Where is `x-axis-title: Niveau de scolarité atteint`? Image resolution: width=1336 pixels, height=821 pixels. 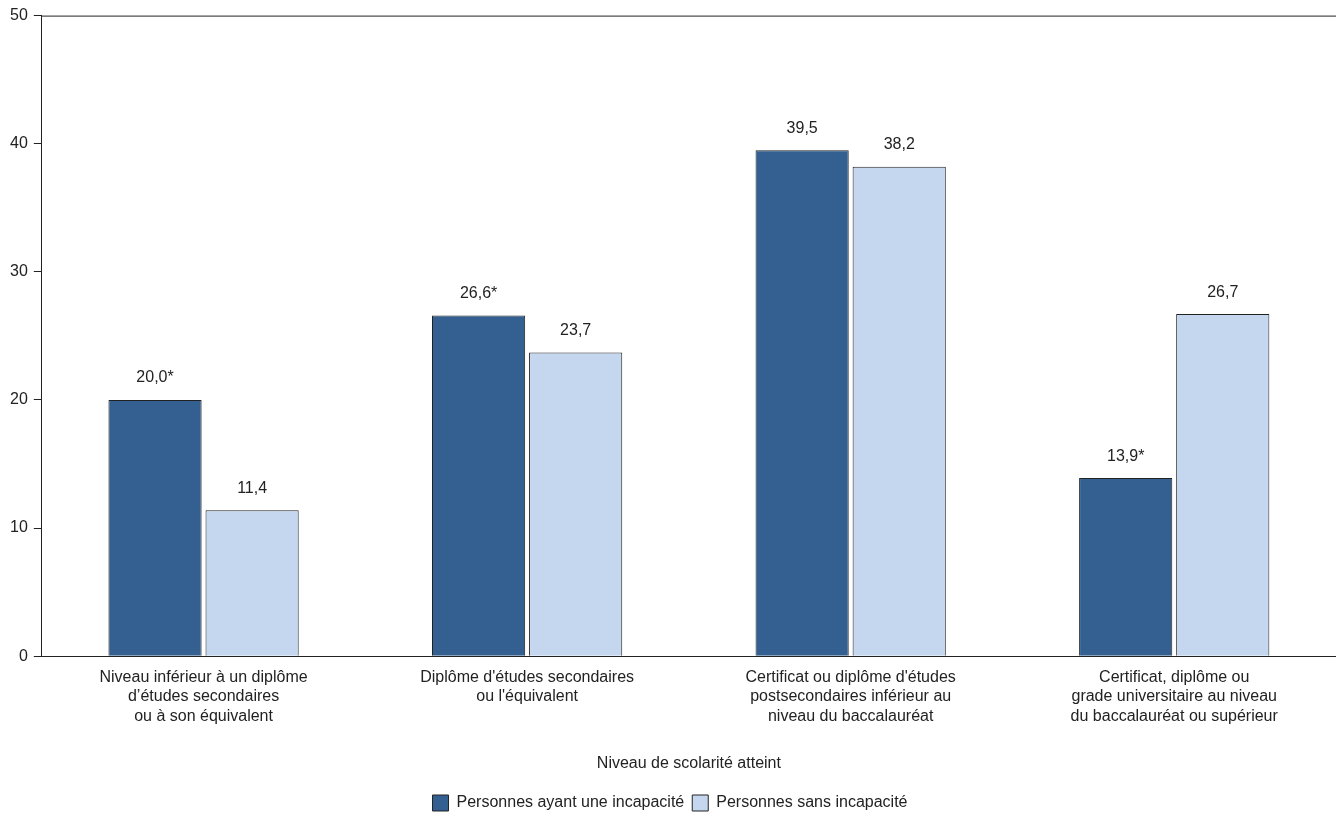 x-axis-title: Niveau de scolarité atteint is located at coordinates (689, 762).